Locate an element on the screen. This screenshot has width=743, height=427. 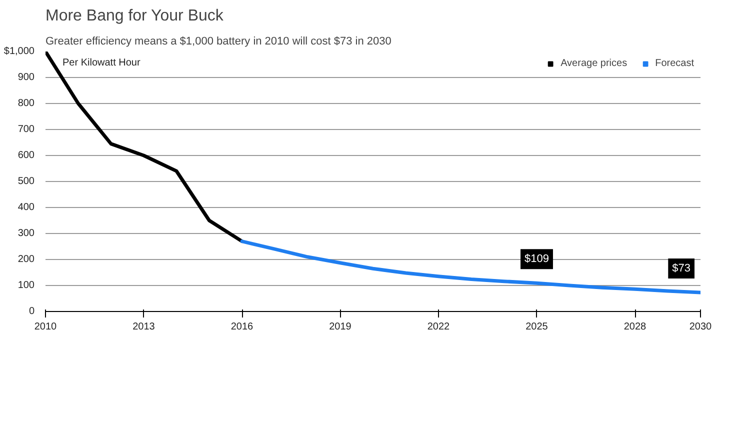
x-tick-label: 2025 is located at coordinates (537, 327).